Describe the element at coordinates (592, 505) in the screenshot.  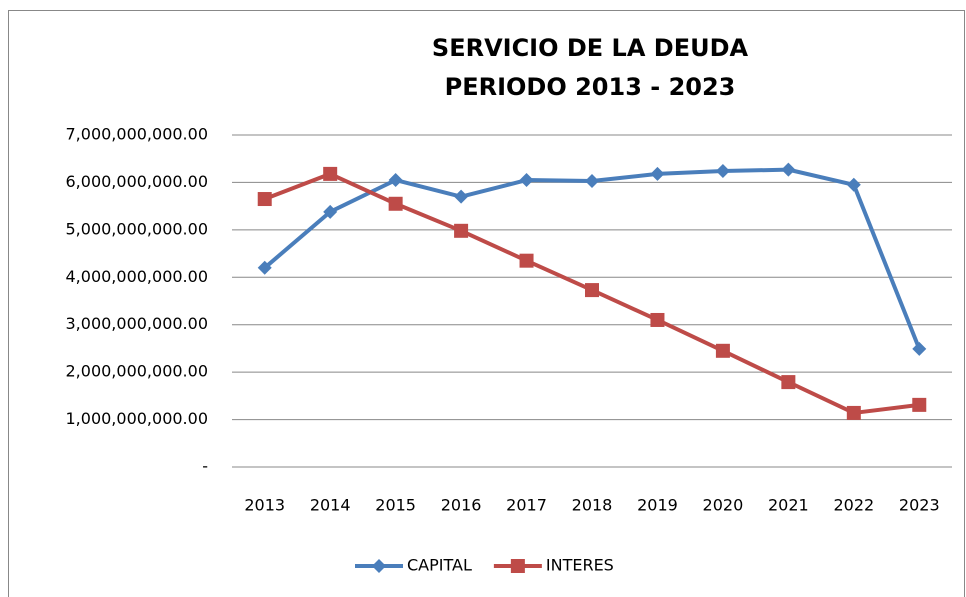
I see `x-tick-label: 2018` at that location.